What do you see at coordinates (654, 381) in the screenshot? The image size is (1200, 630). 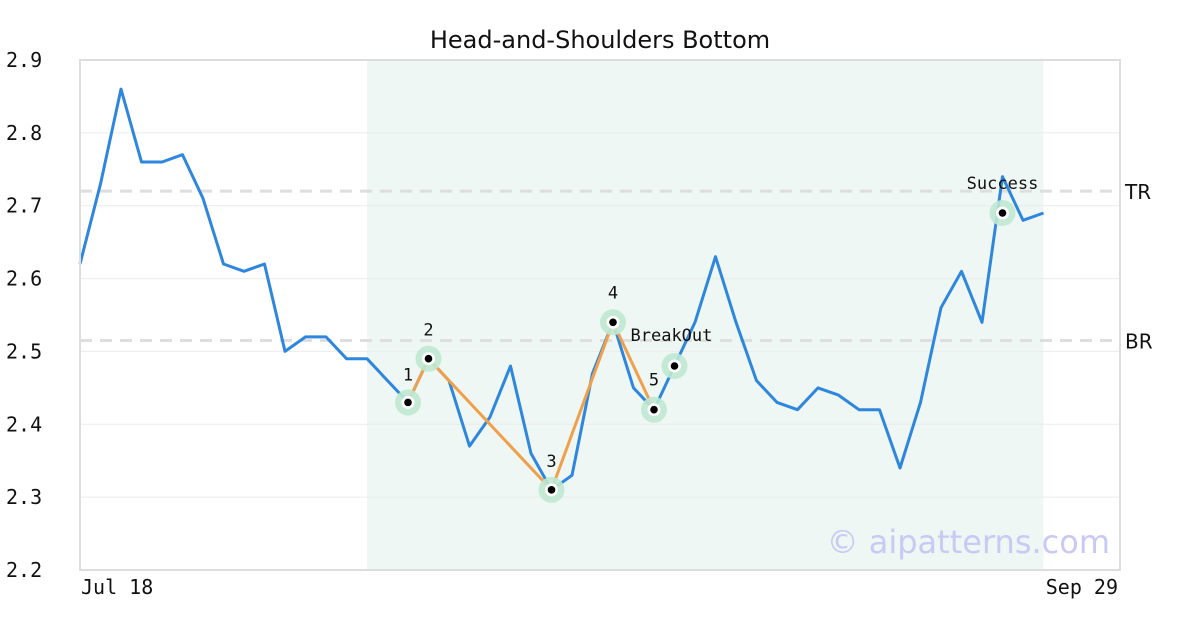 I see `pattern-point-5-label: 5` at bounding box center [654, 381].